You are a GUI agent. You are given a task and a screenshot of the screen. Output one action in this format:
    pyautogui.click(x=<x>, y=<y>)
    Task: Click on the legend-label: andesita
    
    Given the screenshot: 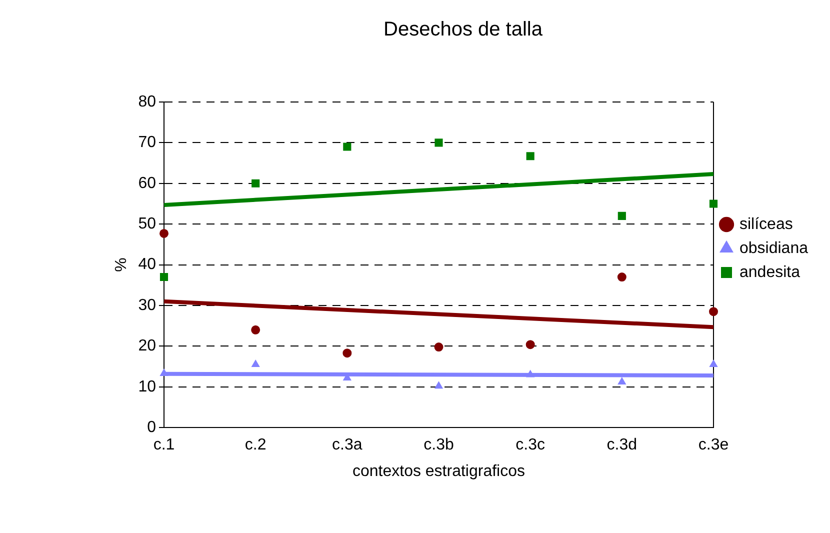 What is the action you would take?
    pyautogui.click(x=770, y=272)
    